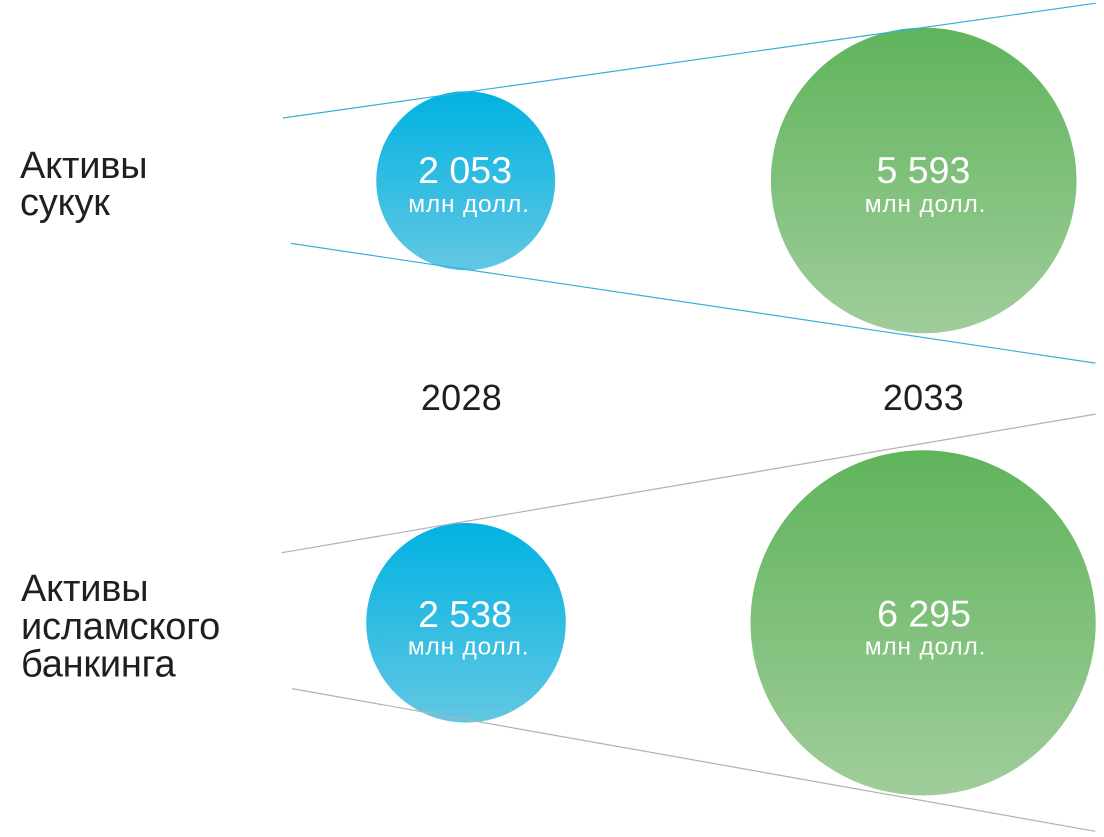  Describe the element at coordinates (120, 627) in the screenshot. I see `svg-text: исламского` at that location.